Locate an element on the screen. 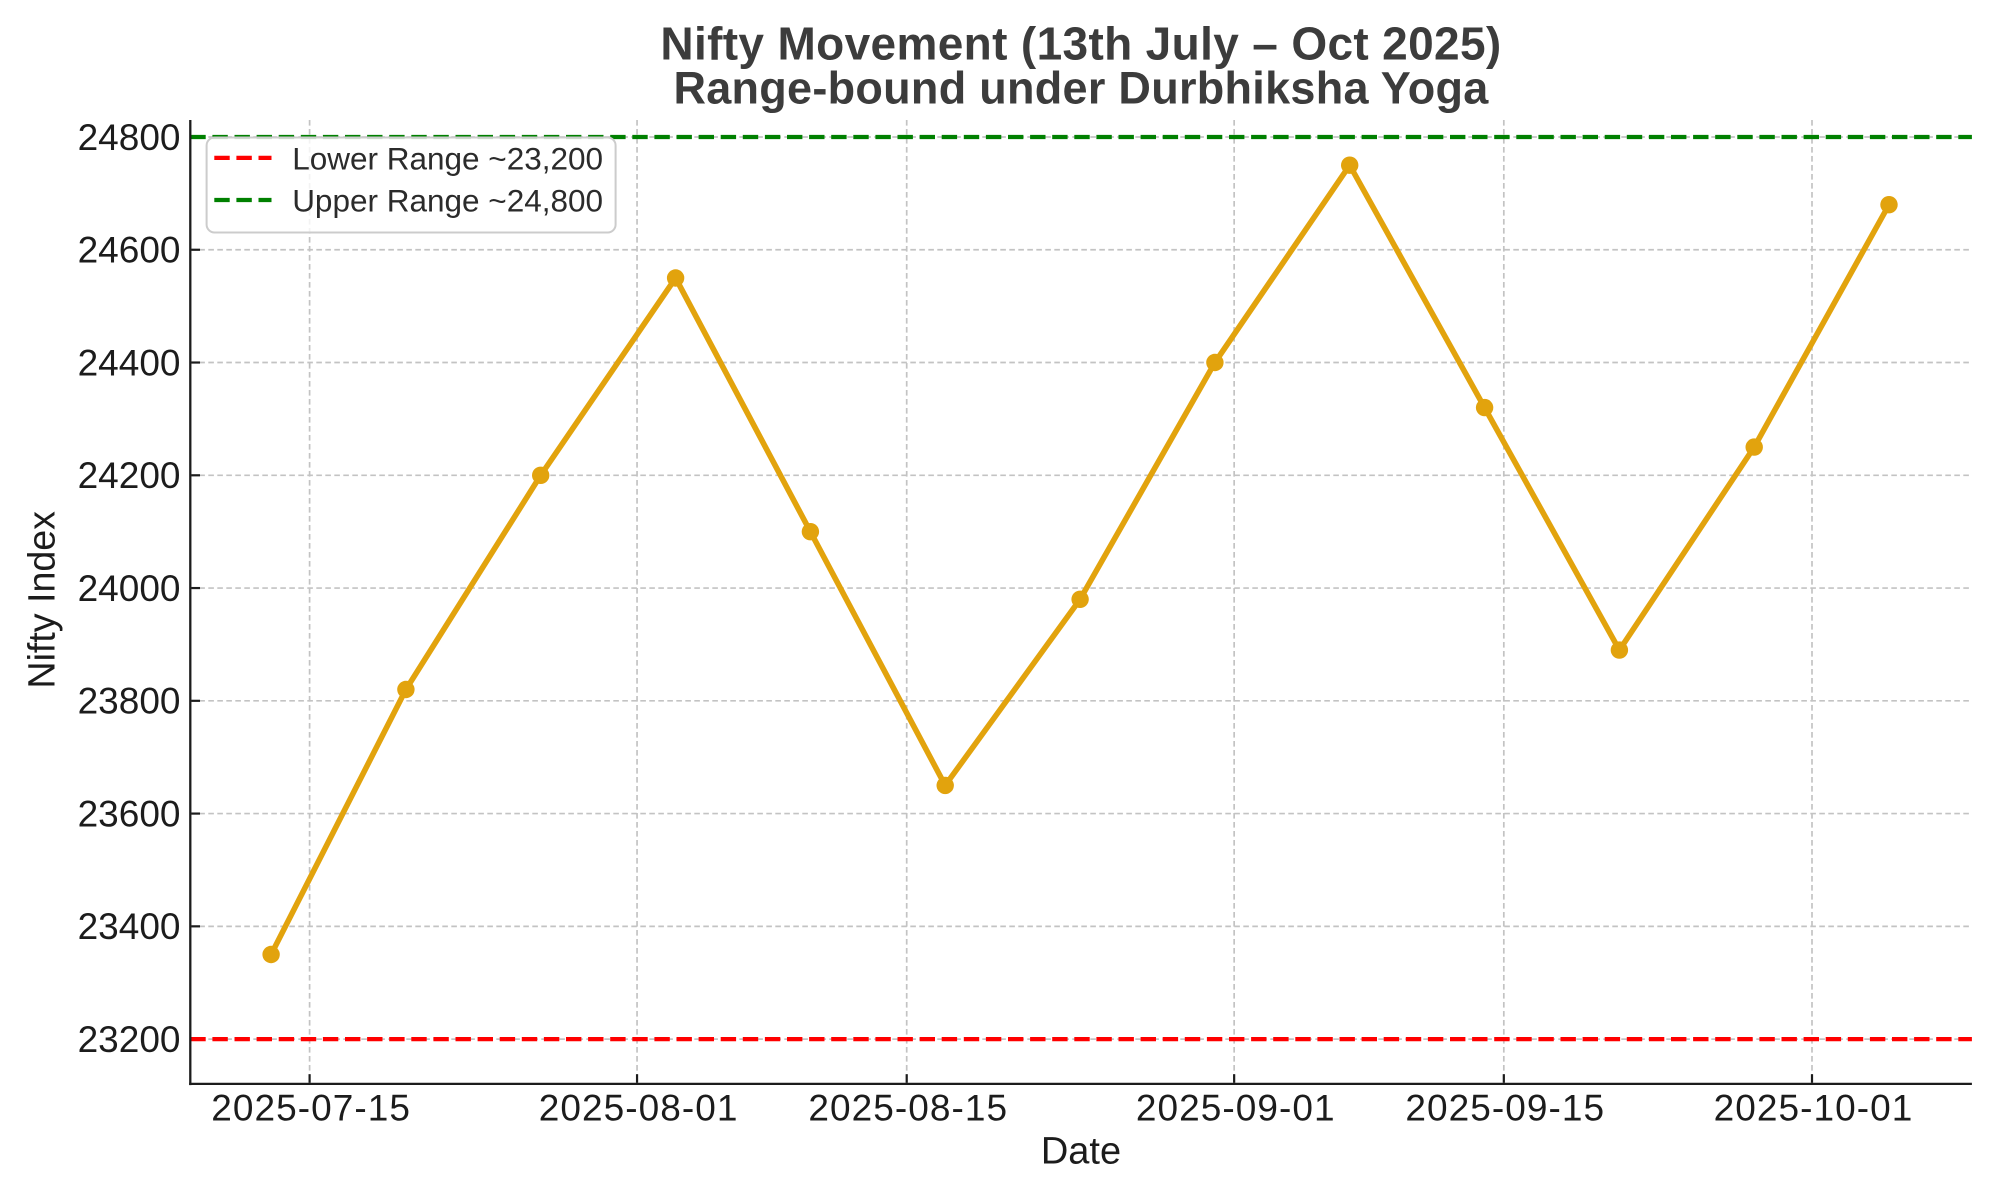  svg-text: 23200 is located at coordinates (129, 1039).